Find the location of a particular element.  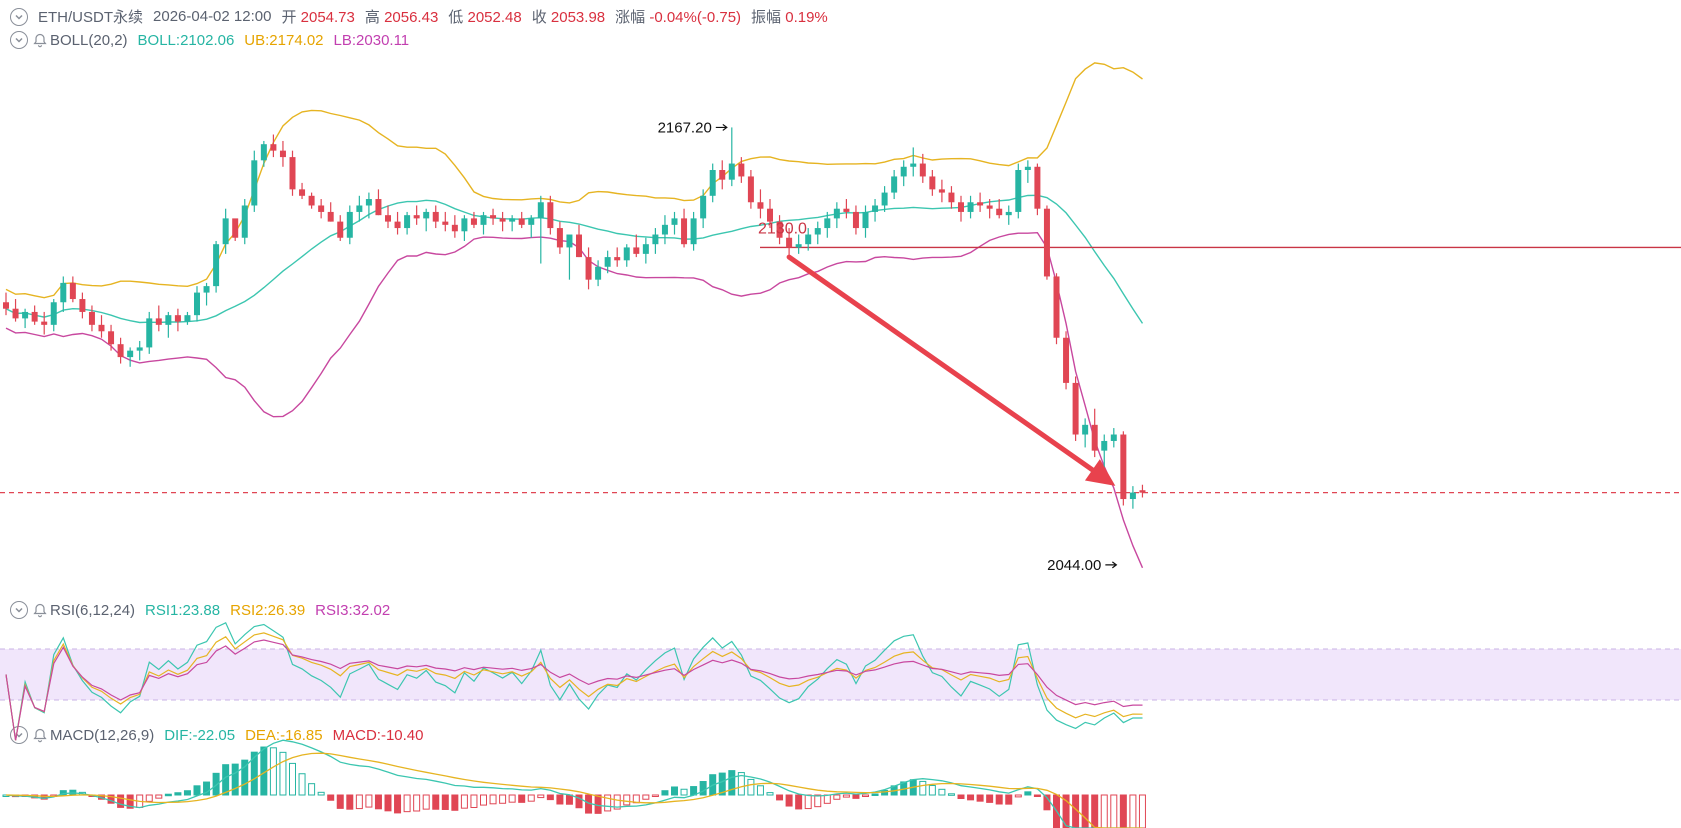

macd-dif-line is located at coordinates (574, 783).